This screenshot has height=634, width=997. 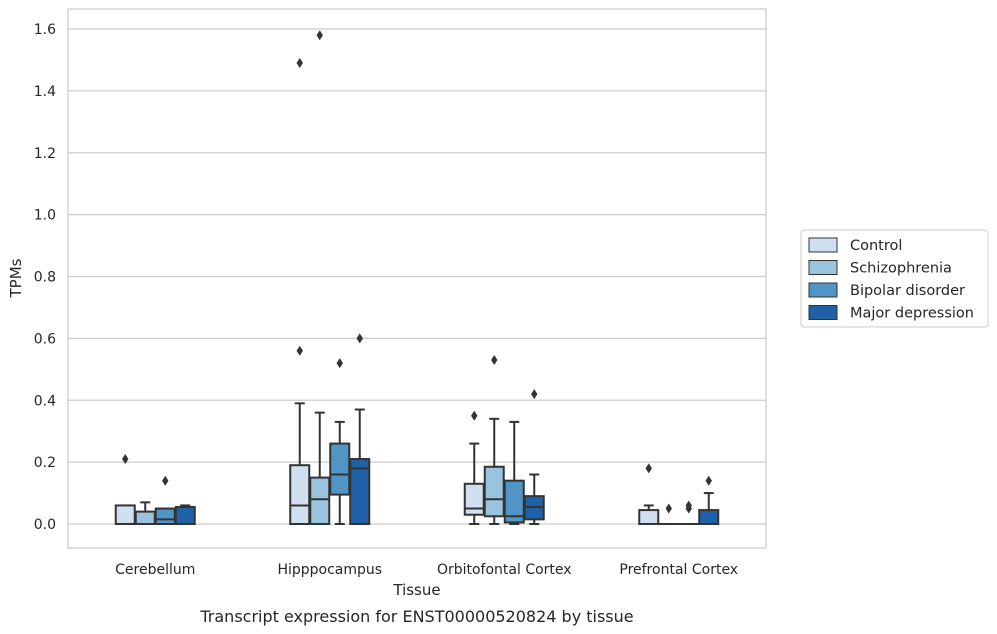 What do you see at coordinates (876, 246) in the screenshot?
I see `legend-label: Control` at bounding box center [876, 246].